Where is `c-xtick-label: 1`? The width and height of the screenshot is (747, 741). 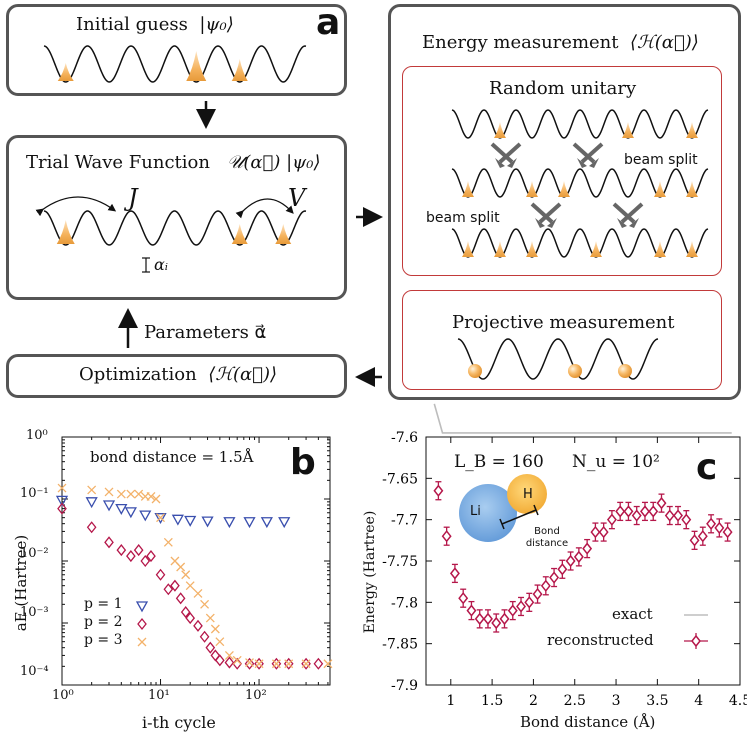
c-xtick-label: 1 is located at coordinates (450, 701).